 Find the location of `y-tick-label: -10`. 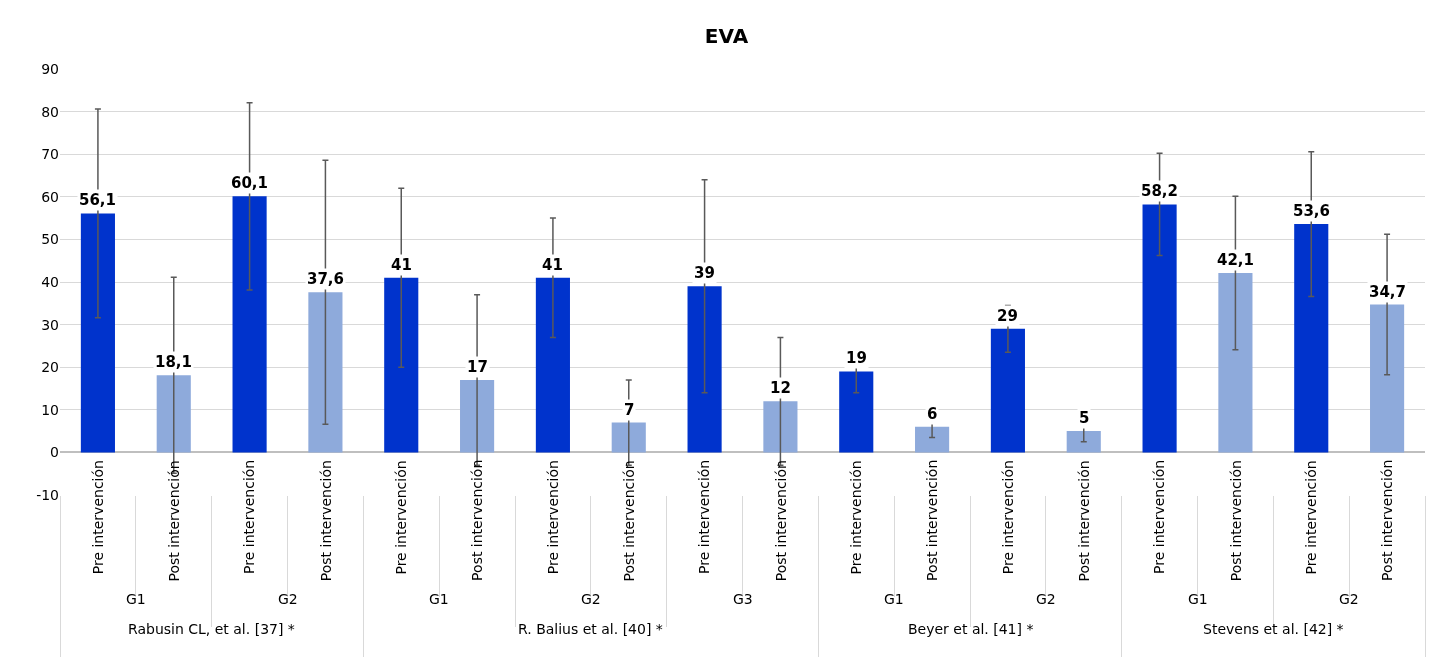

y-tick-label: -10 is located at coordinates (47, 494).